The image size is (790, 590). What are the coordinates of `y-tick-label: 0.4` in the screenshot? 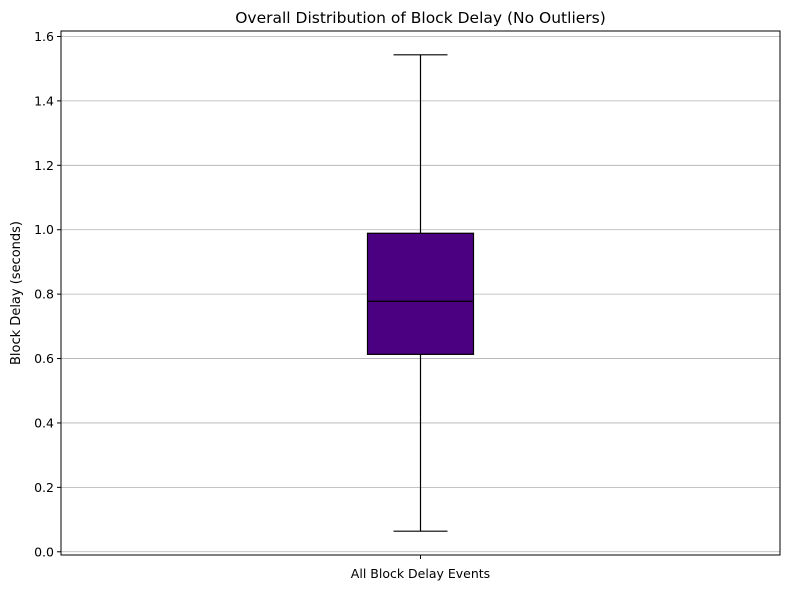 It's located at (44, 422).